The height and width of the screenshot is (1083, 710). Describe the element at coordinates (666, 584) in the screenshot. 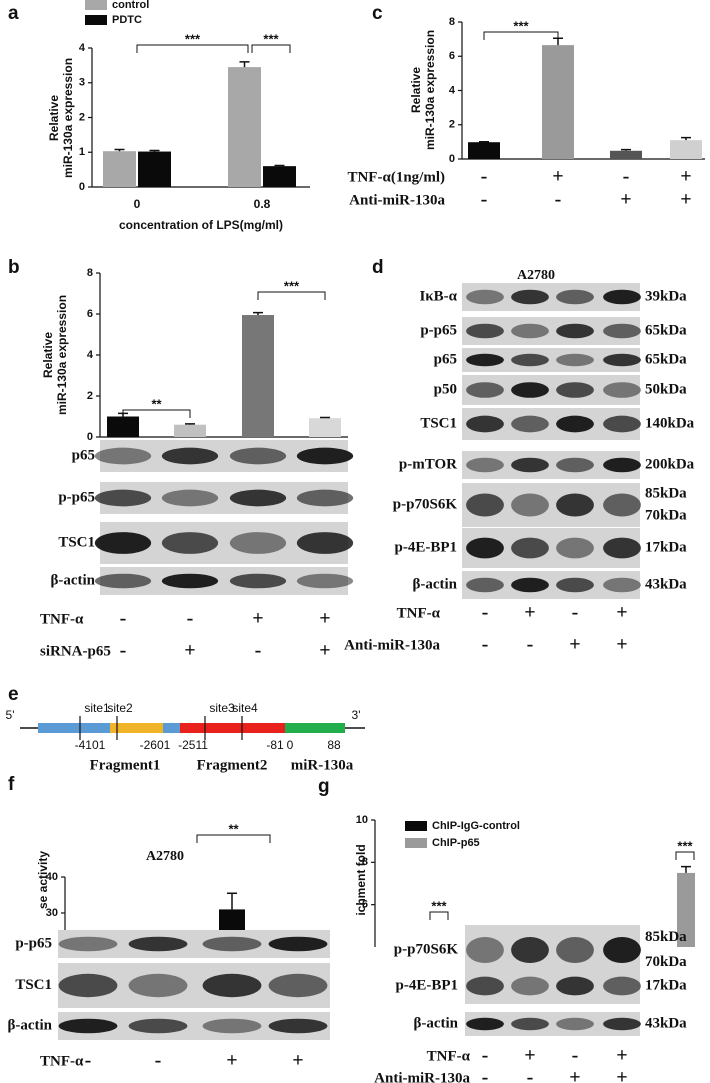

I see `kda-label: 43kDa` at that location.